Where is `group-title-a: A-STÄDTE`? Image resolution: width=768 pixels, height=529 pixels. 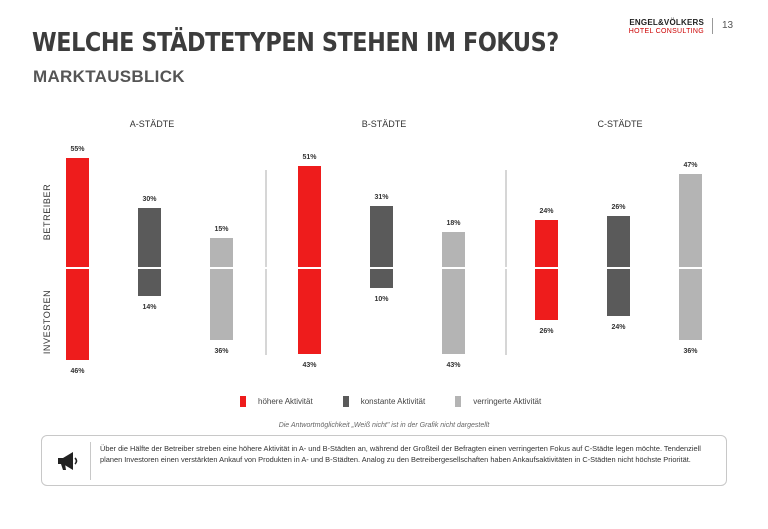 group-title-a: A-STÄDTE is located at coordinates (152, 124).